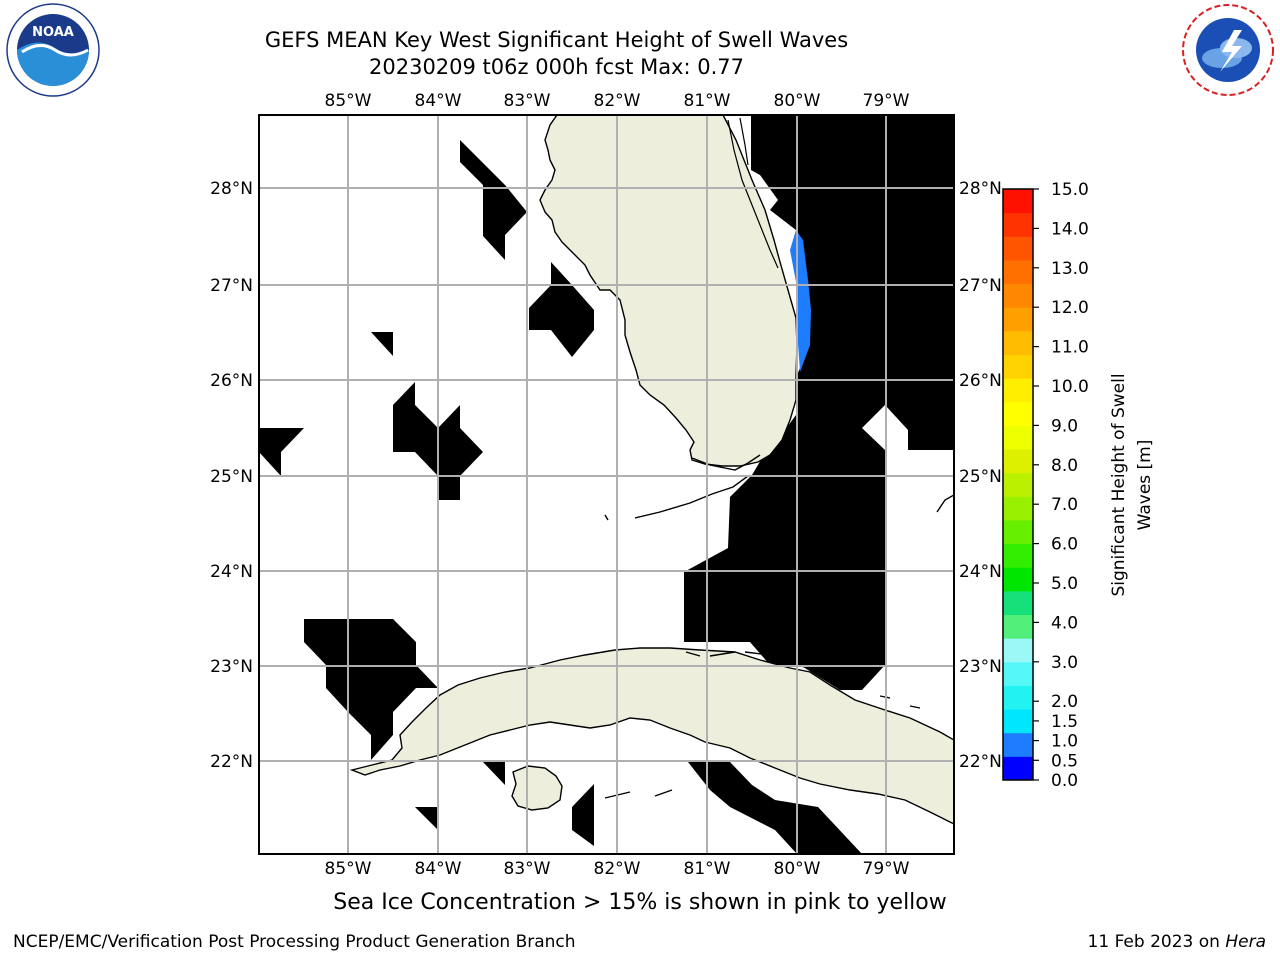 This screenshot has width=1280, height=960. Describe the element at coordinates (1064, 781) in the screenshot. I see `colorbar-tick-label: 0.0` at that location.